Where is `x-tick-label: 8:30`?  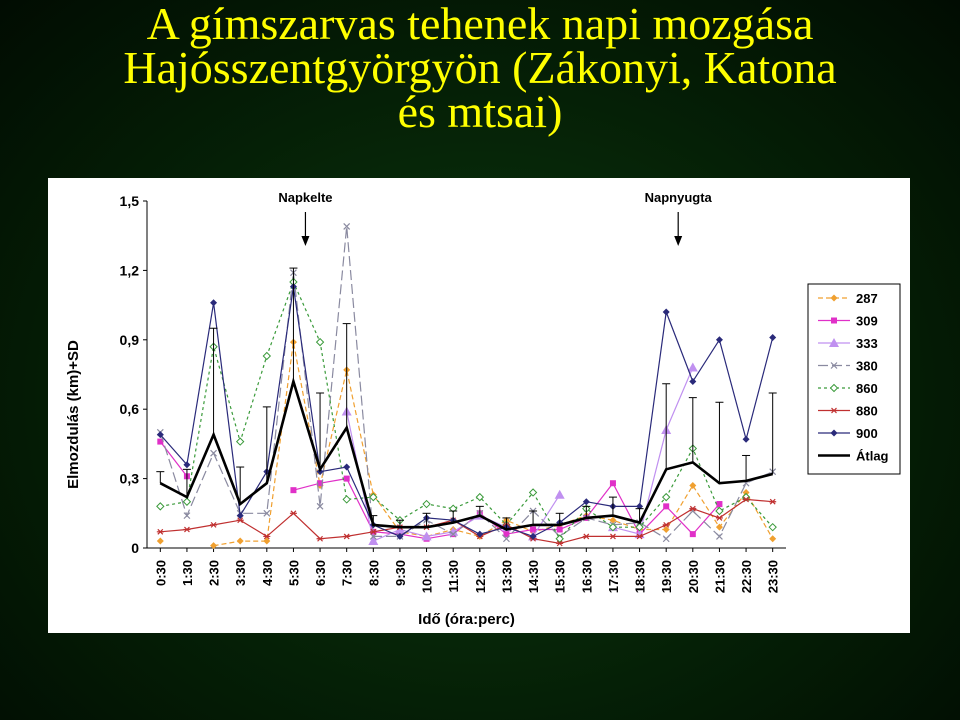
x-tick-label: 8:30 is located at coordinates (373, 573).